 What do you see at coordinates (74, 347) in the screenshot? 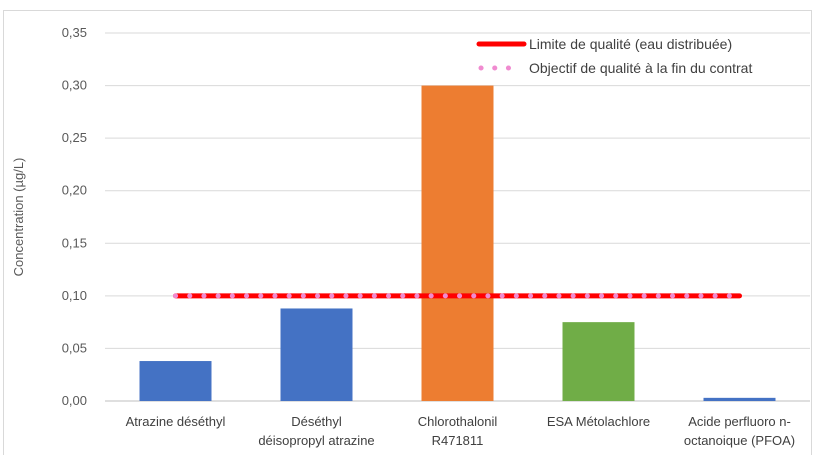
I see `y-tick-label: 0,05` at bounding box center [74, 347].